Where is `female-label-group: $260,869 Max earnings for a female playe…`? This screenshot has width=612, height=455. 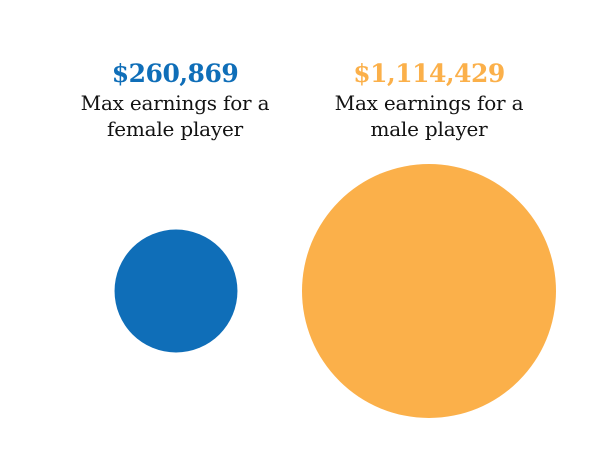 female-label-group: $260,869 Max earnings for a female playe… is located at coordinates (175, 100).